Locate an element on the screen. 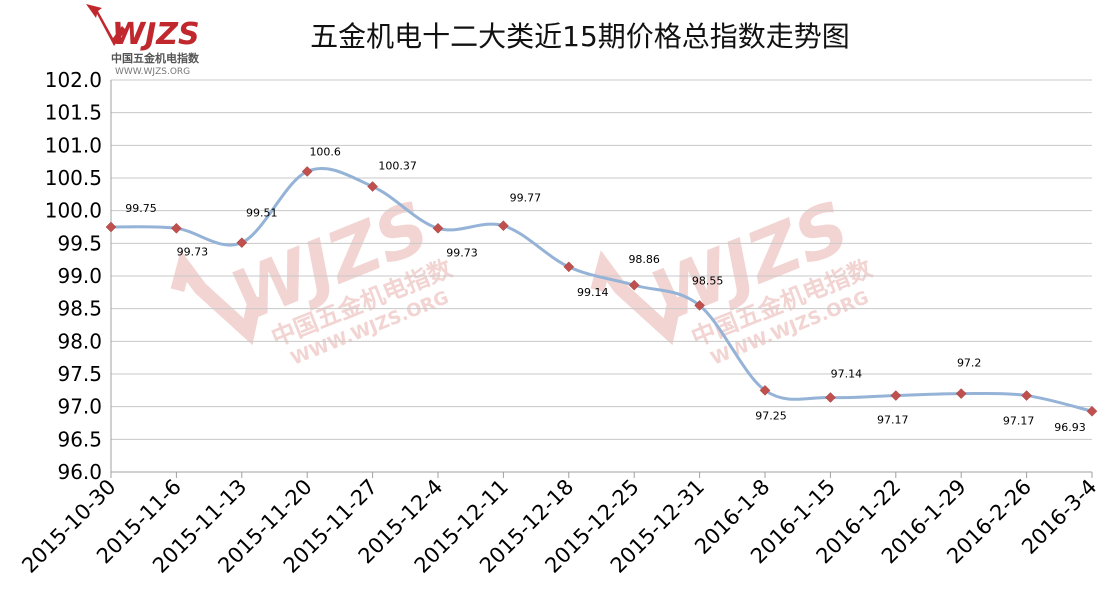  y-tick-label: 96.5 is located at coordinates (79, 439).